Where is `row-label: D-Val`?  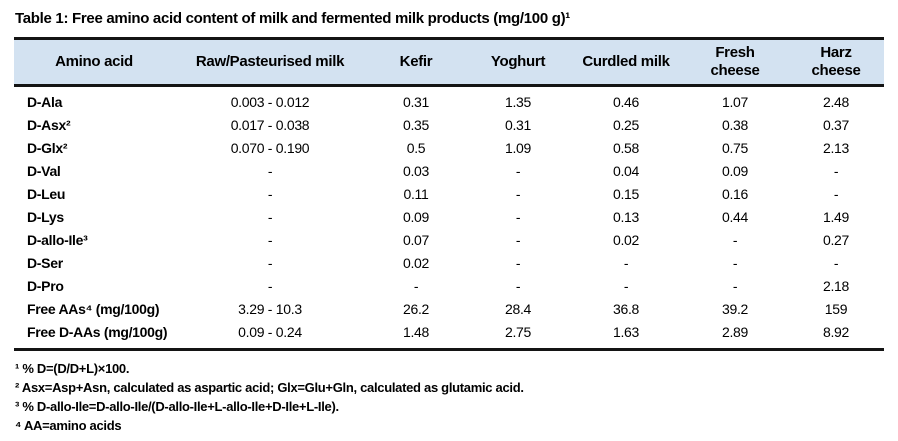 row-label: D-Val is located at coordinates (44, 171).